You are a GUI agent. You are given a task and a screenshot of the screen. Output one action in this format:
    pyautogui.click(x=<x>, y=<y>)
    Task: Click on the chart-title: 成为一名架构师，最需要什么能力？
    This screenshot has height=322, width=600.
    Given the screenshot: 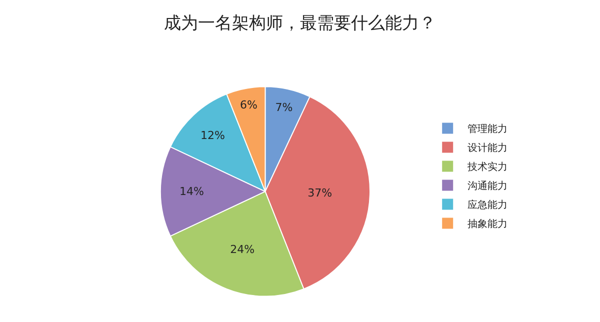 What is the action you would take?
    pyautogui.click(x=300, y=23)
    